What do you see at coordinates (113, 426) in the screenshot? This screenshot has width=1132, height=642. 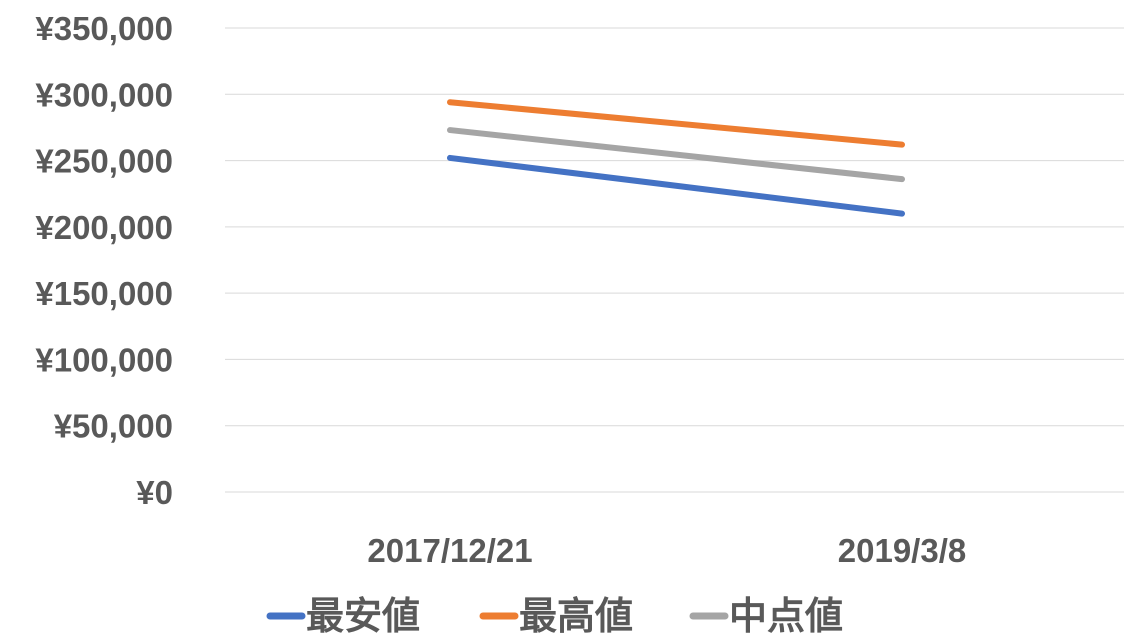 I see `y-tick-label: ¥50,000` at bounding box center [113, 426].